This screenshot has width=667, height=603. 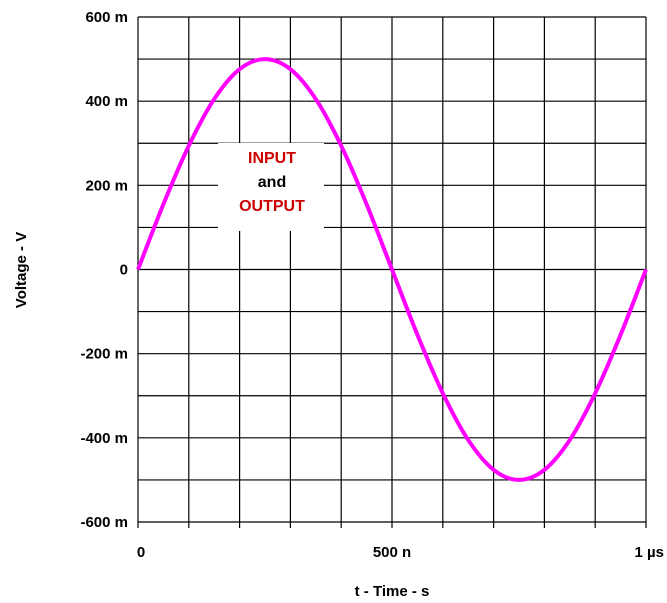 I want to click on y-axis-title: Voltage - V, so click(x=21, y=270).